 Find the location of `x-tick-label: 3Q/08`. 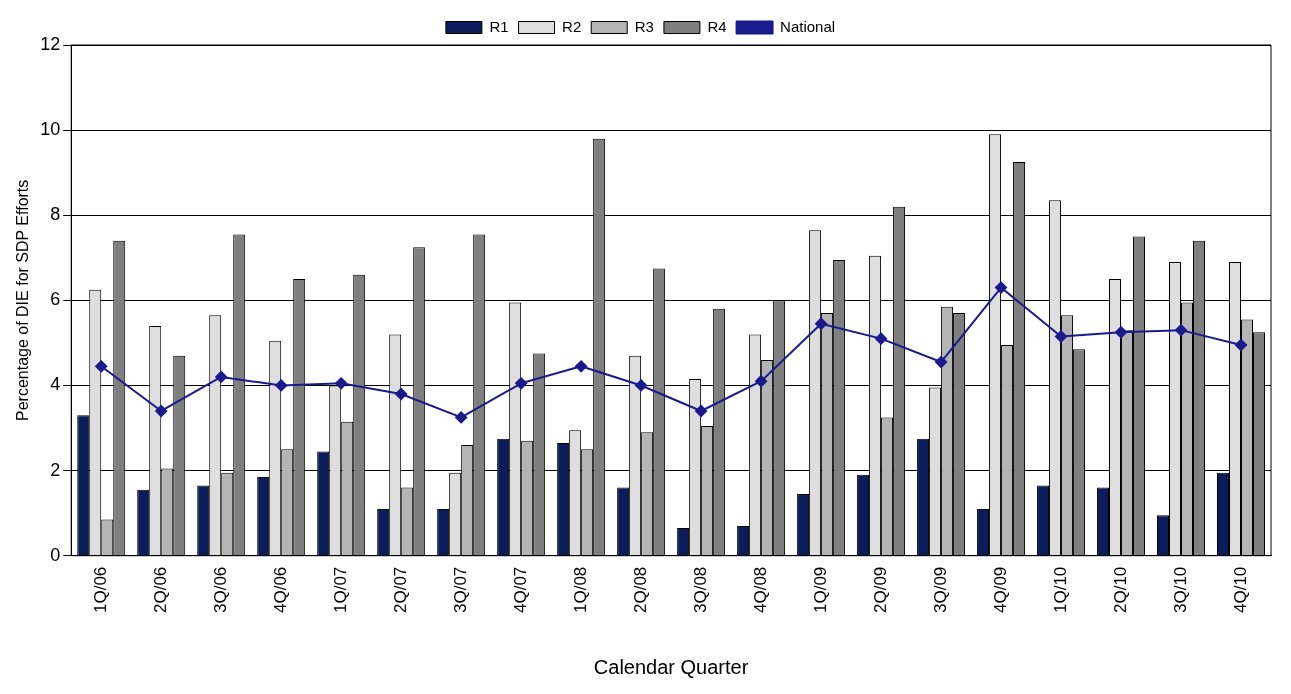

x-tick-label: 3Q/08 is located at coordinates (700, 589).